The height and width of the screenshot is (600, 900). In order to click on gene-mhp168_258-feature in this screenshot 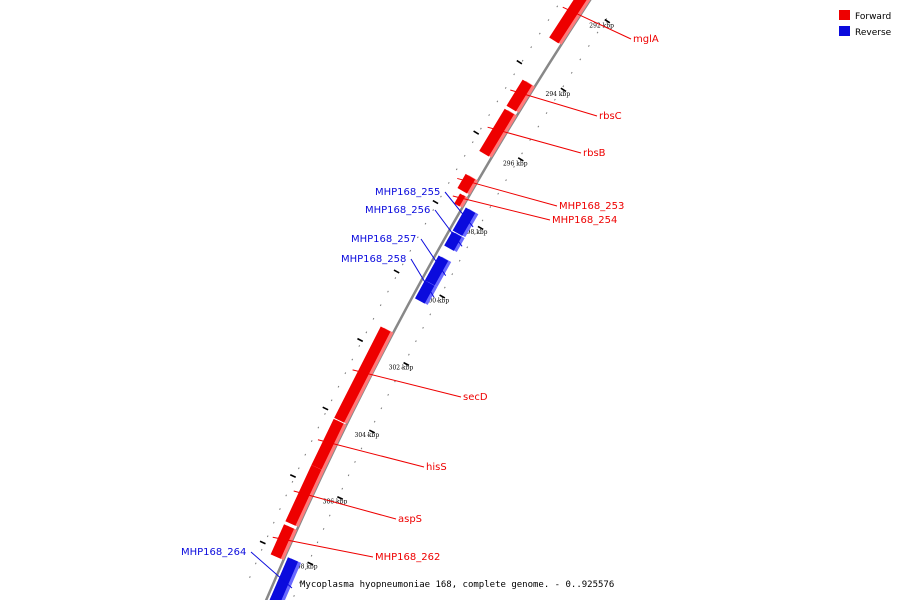, I will do `click(426, 292)`.